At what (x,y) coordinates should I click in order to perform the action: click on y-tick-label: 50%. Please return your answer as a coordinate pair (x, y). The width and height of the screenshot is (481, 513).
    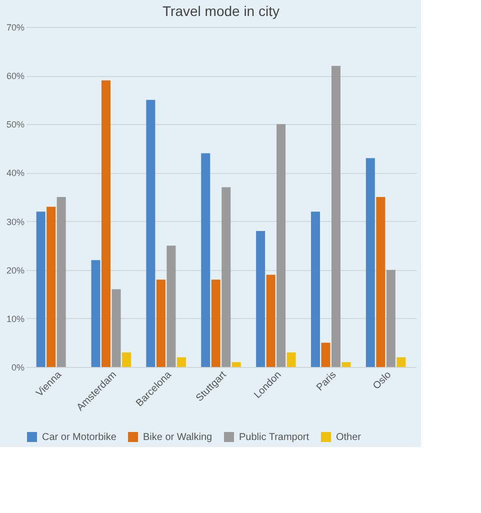
    Looking at the image, I should click on (15, 125).